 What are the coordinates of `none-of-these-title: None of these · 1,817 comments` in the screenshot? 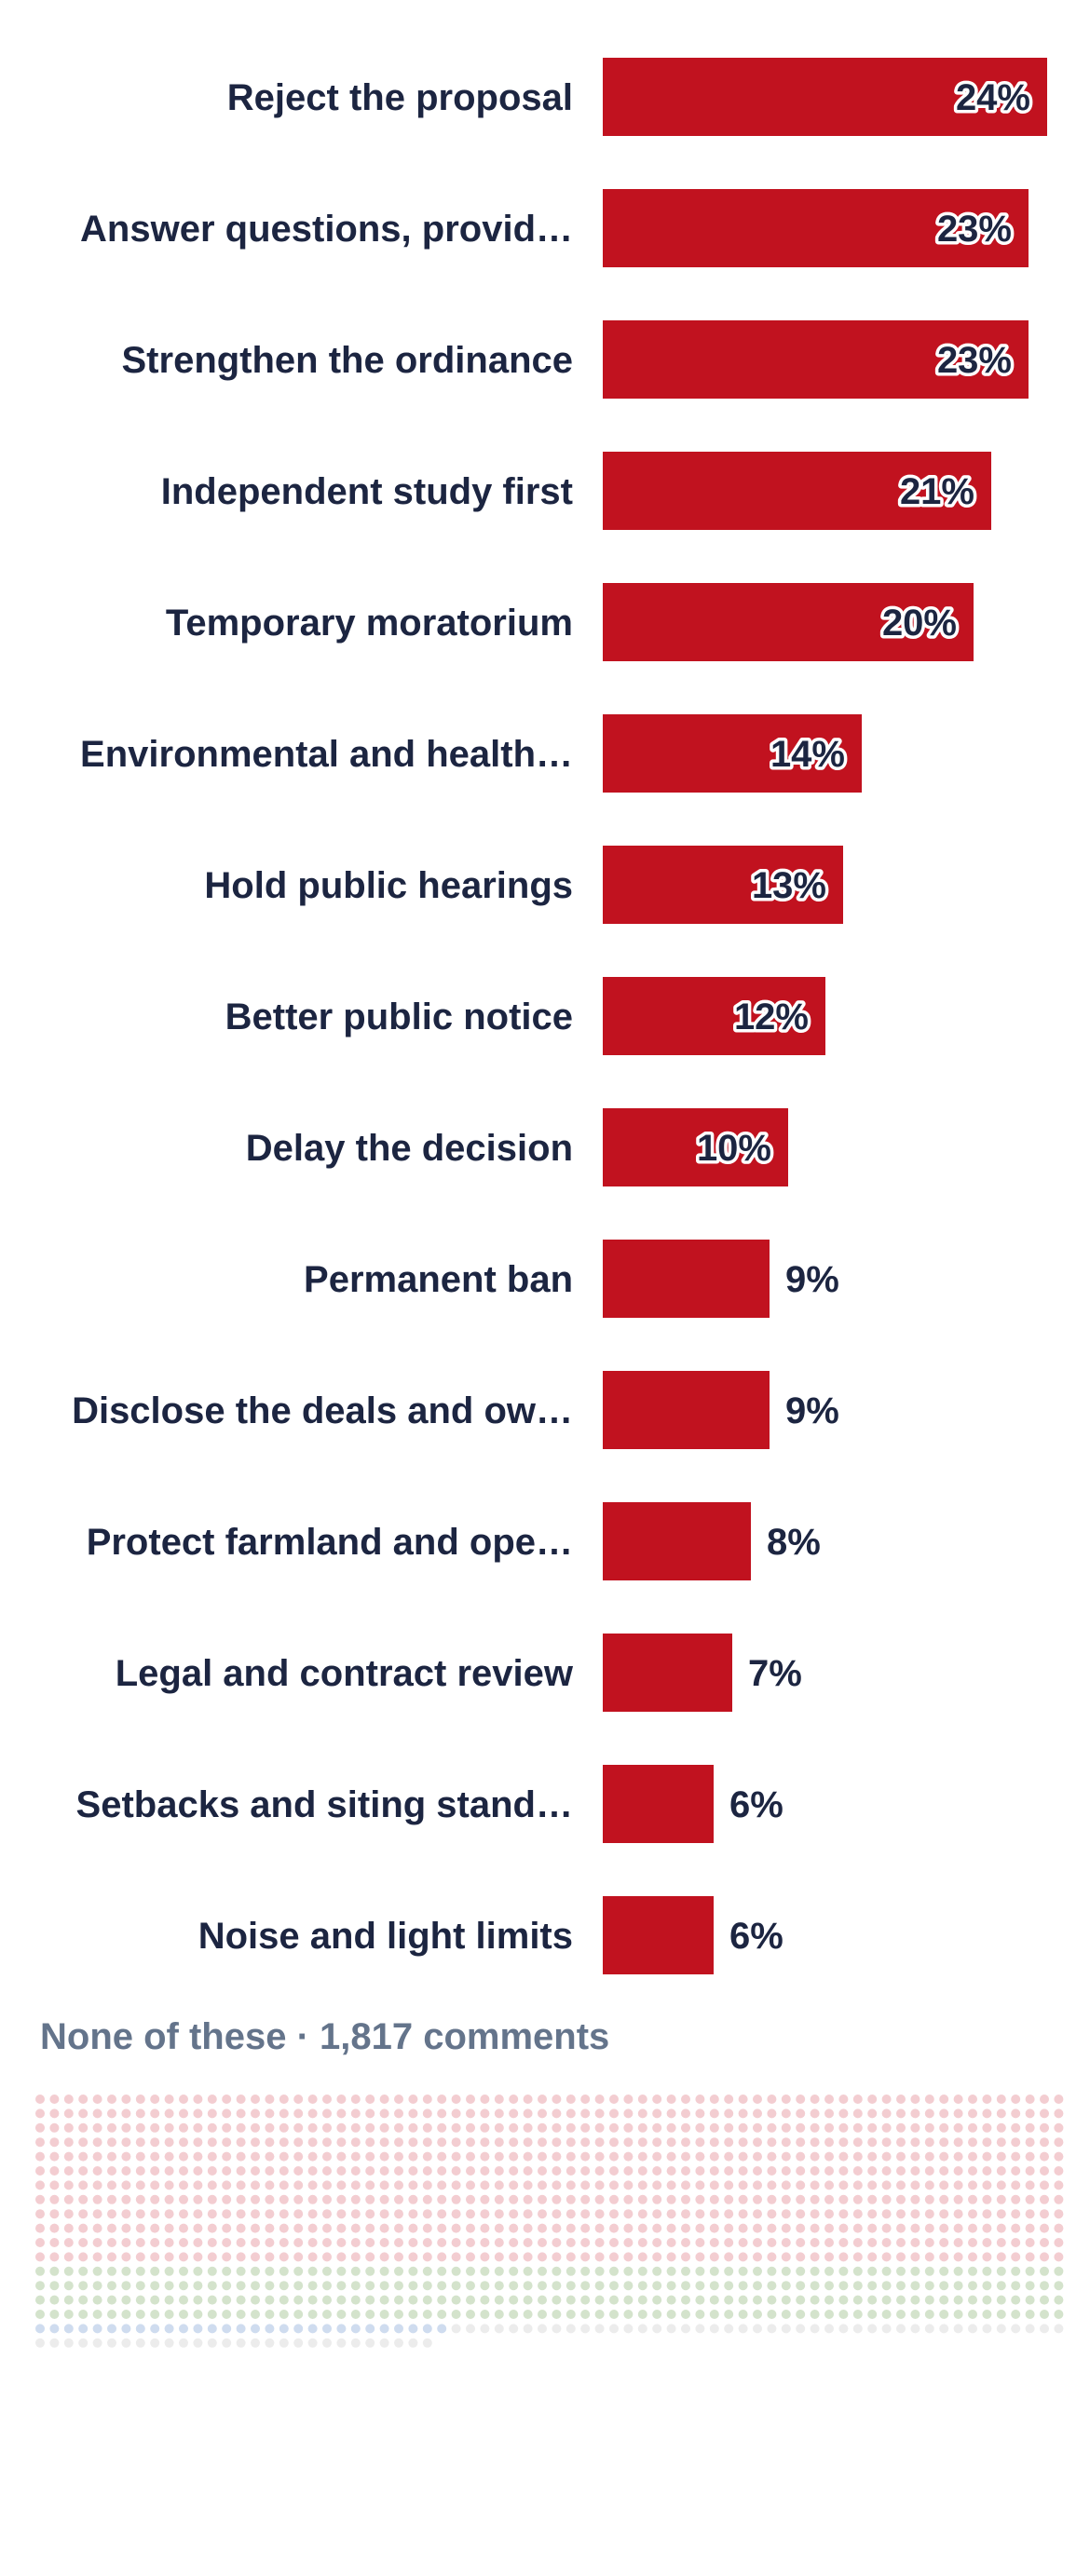 It's located at (324, 2036).